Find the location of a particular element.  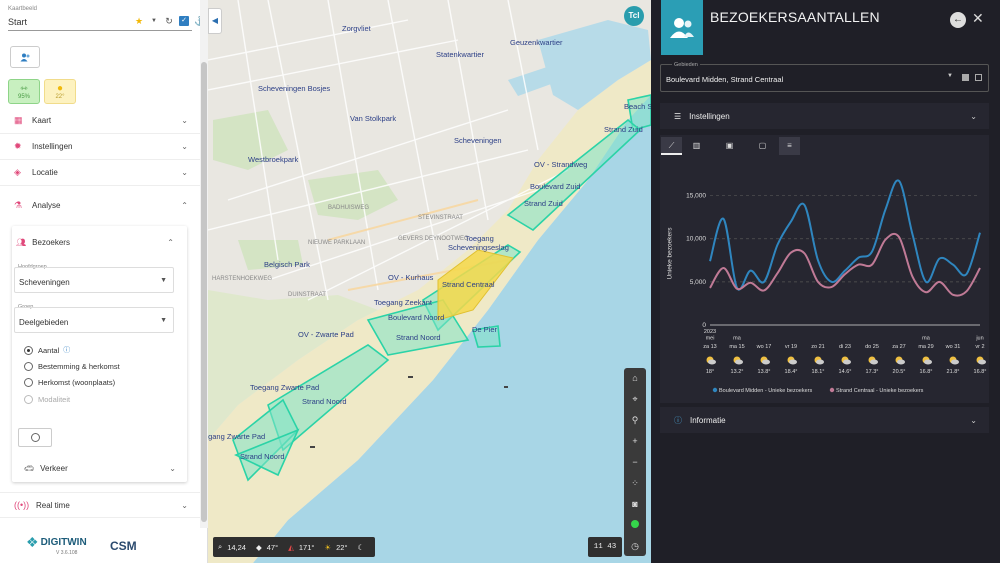

user-avatar: Tcl is located at coordinates (634, 16).